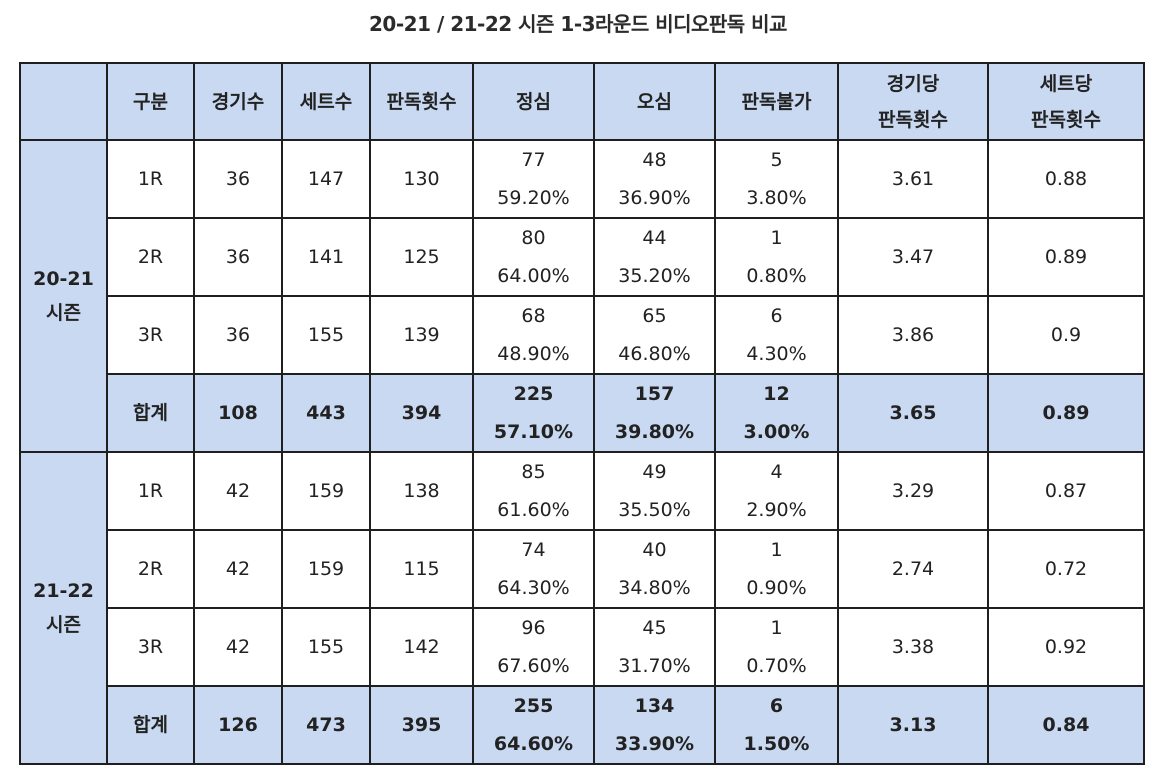 The width and height of the screenshot is (1156, 768). Describe the element at coordinates (776, 354) in the screenshot. I see `undecidable-cell-percent: 4.30%` at that location.